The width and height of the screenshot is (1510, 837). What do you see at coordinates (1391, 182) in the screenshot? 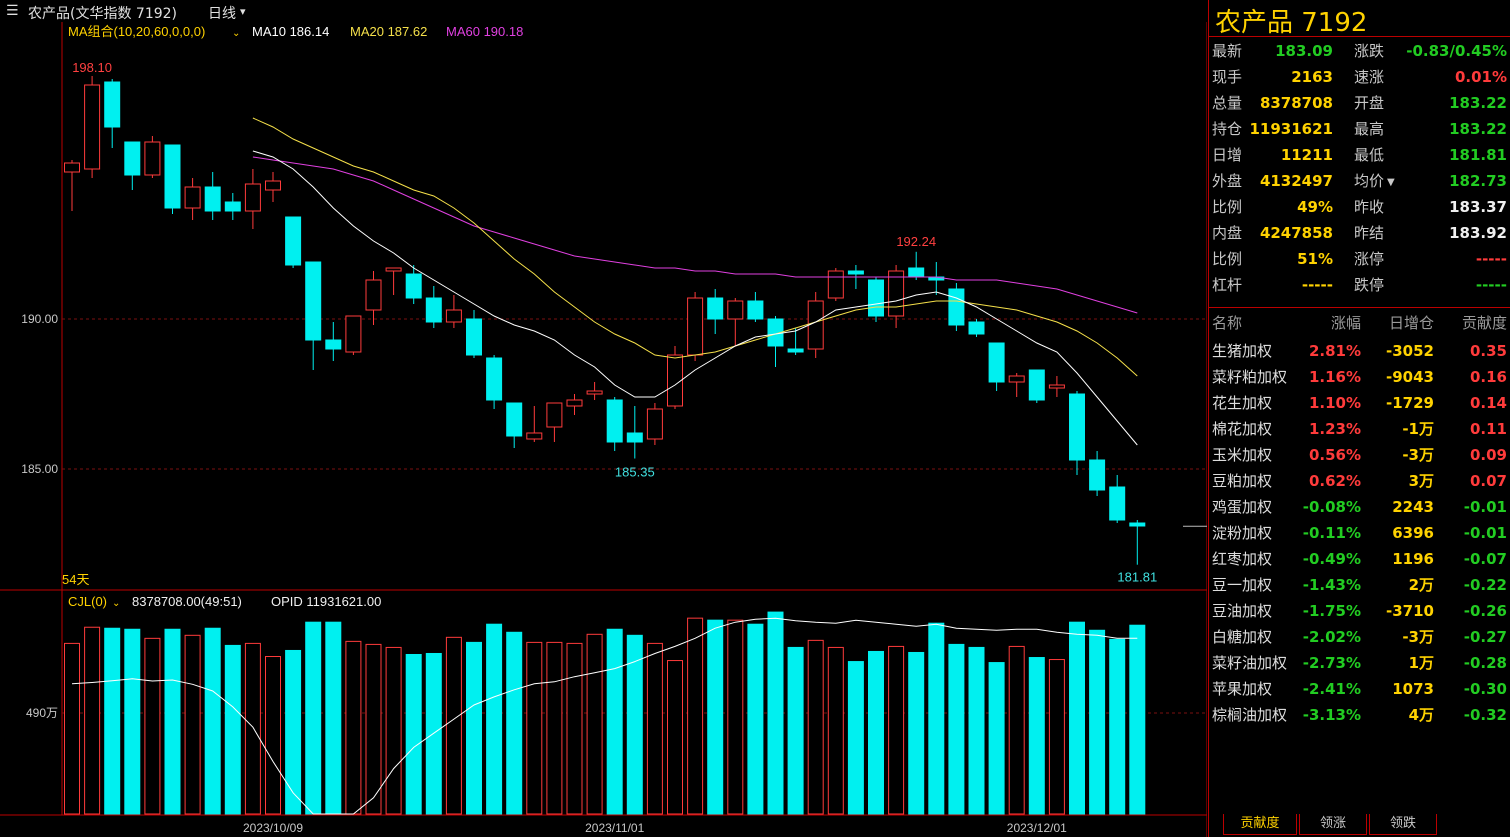
I see `caret-down-icon: ▼` at bounding box center [1391, 182].